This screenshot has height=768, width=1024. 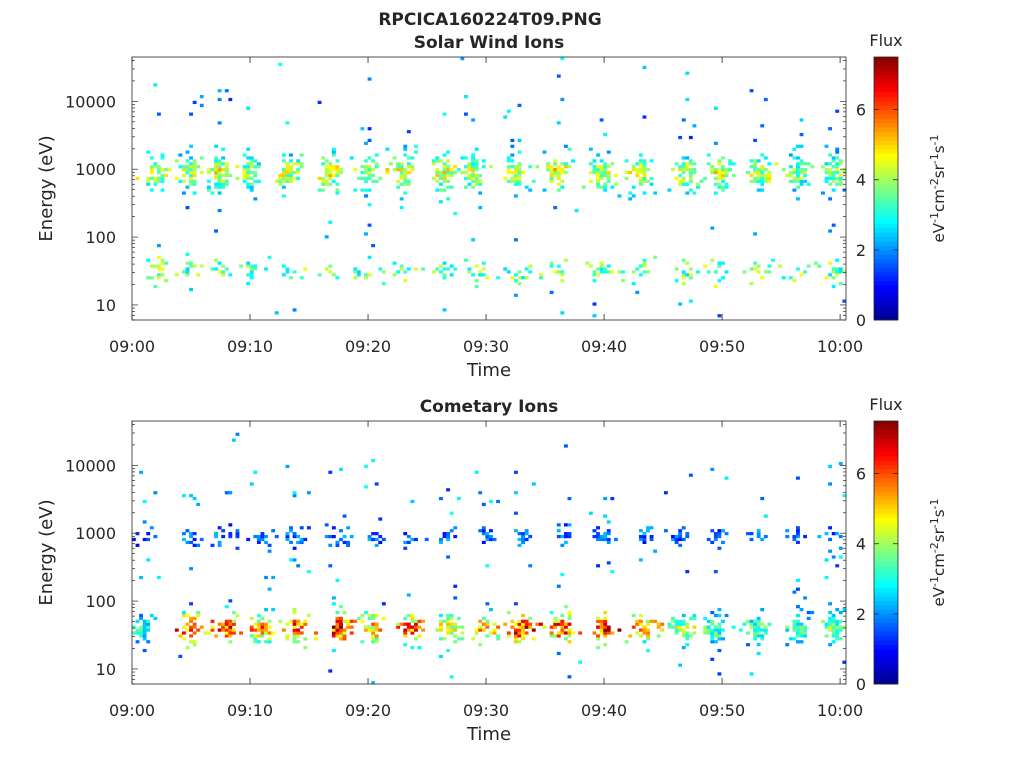 What do you see at coordinates (722, 346) in the screenshot?
I see `x-tick-label: 09:50` at bounding box center [722, 346].